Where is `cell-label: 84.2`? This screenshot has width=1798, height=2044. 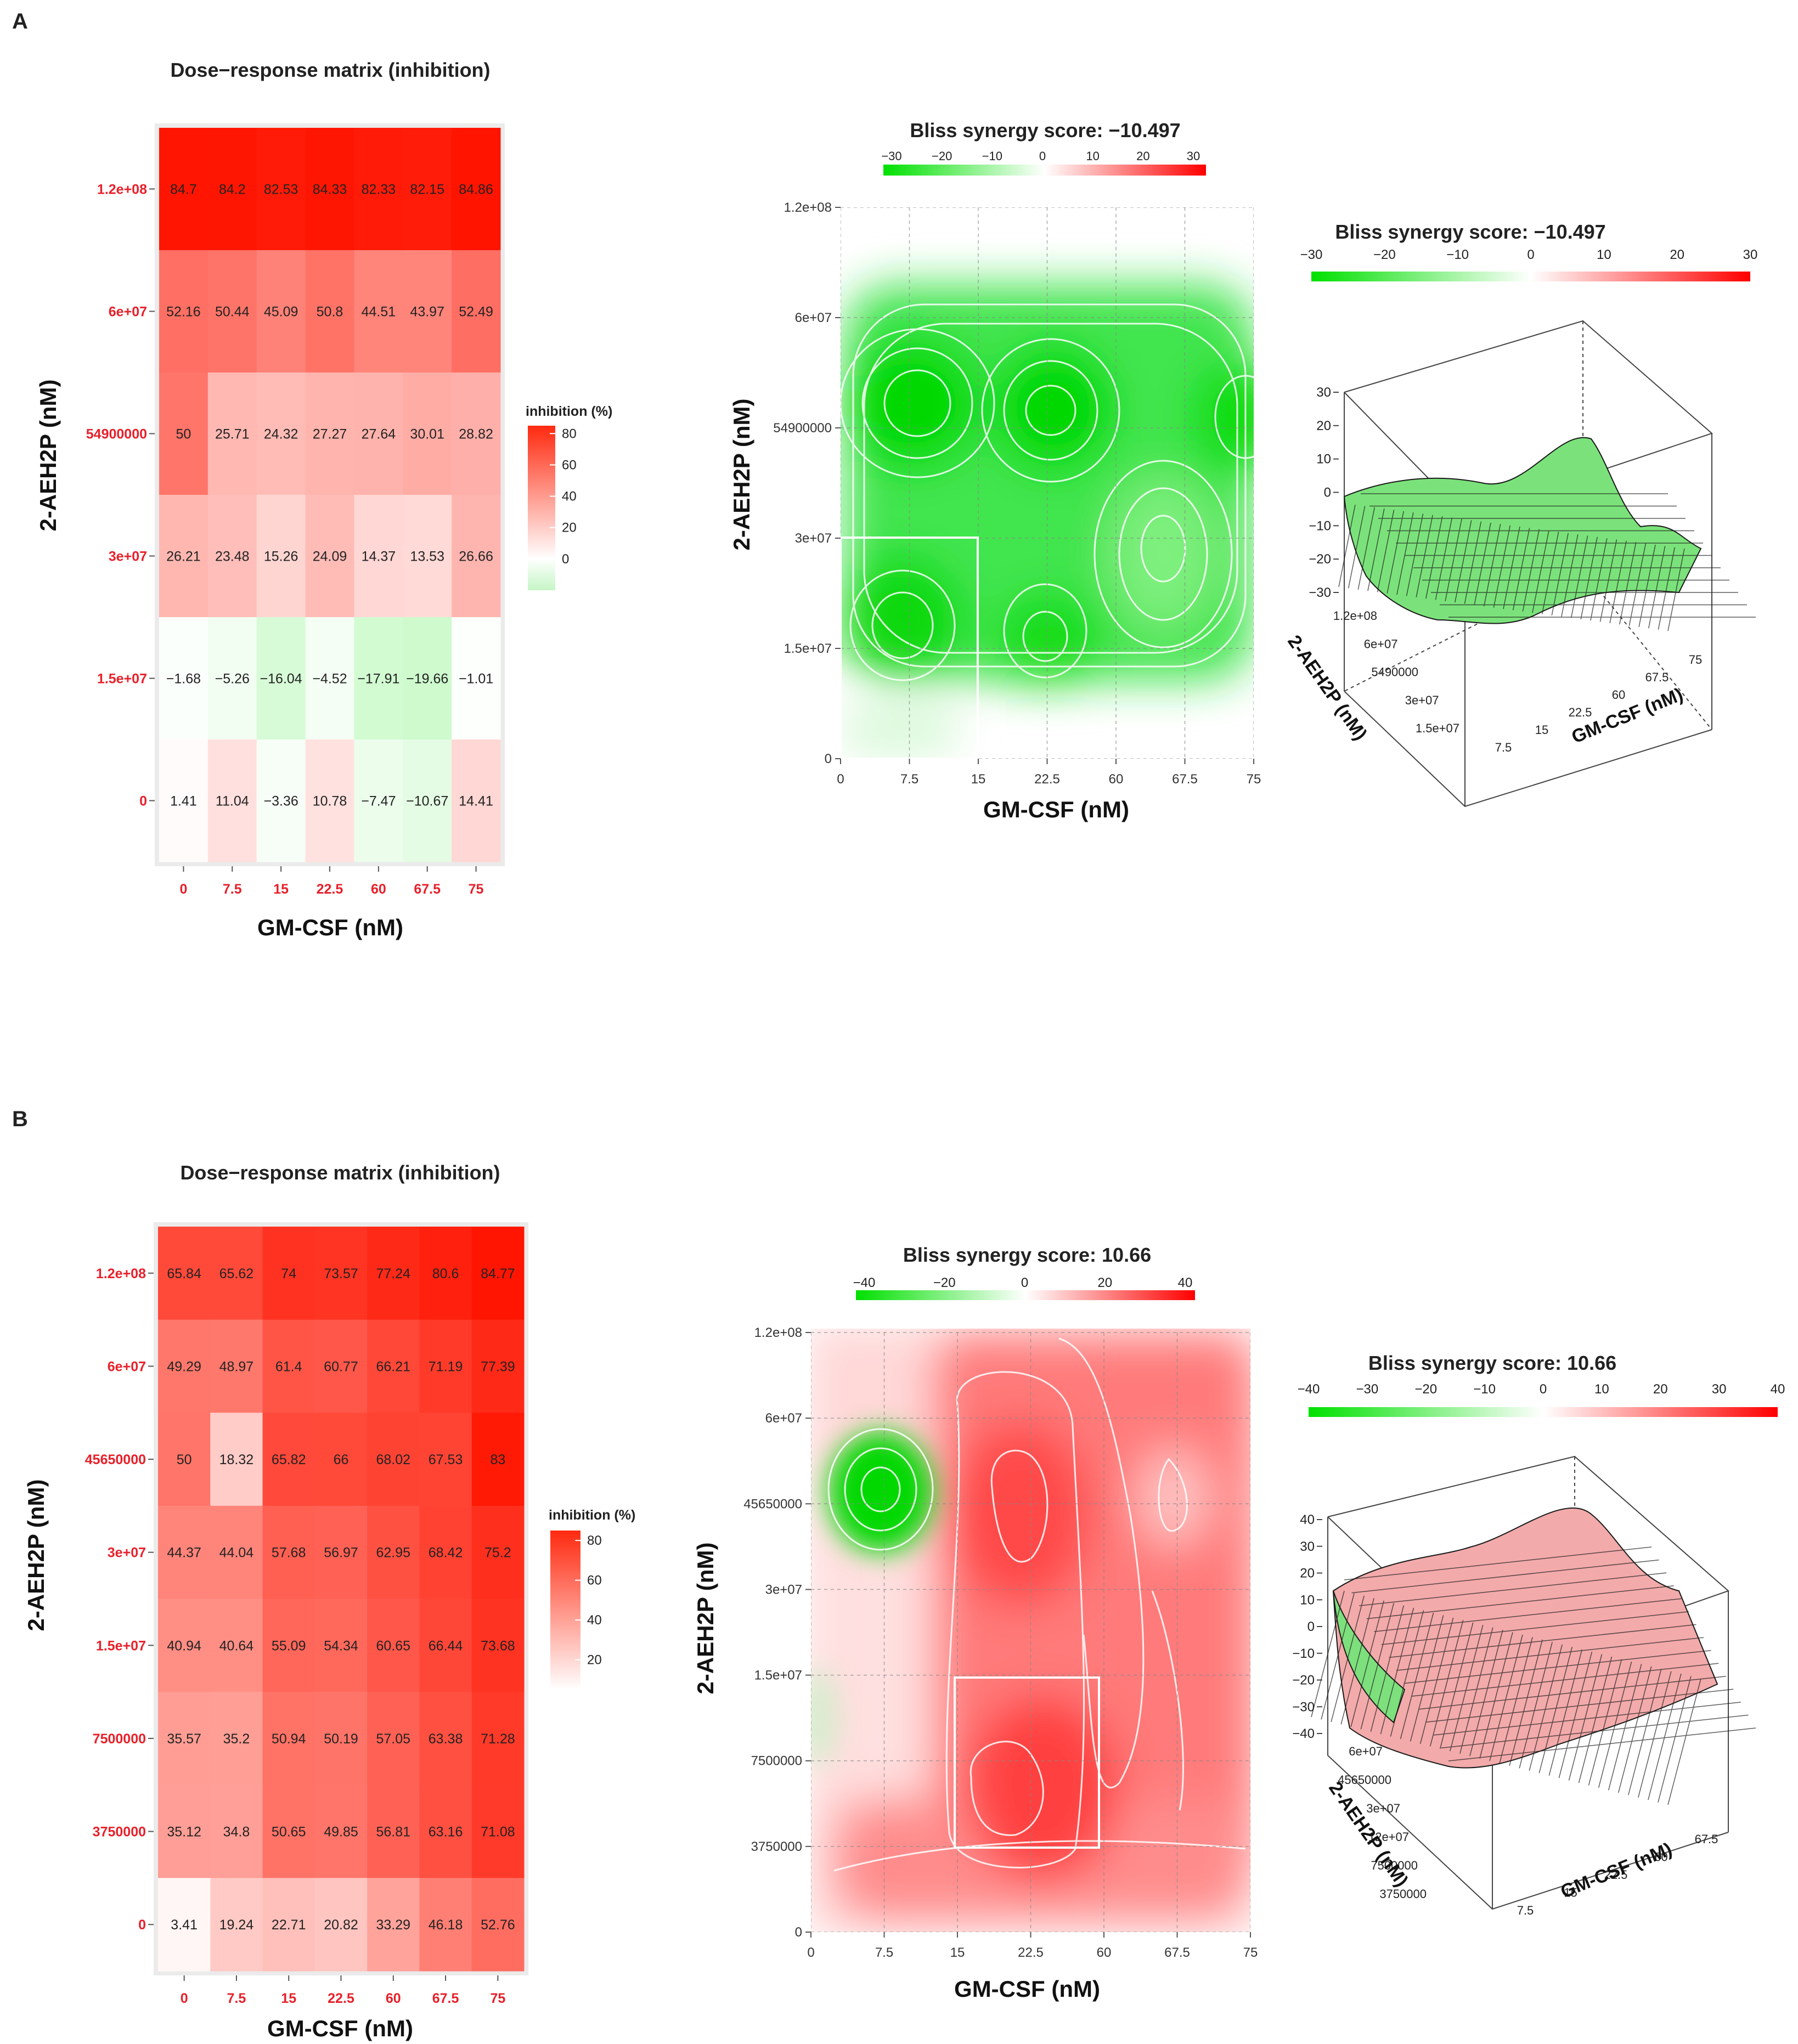
cell-label: 84.2 is located at coordinates (232, 189).